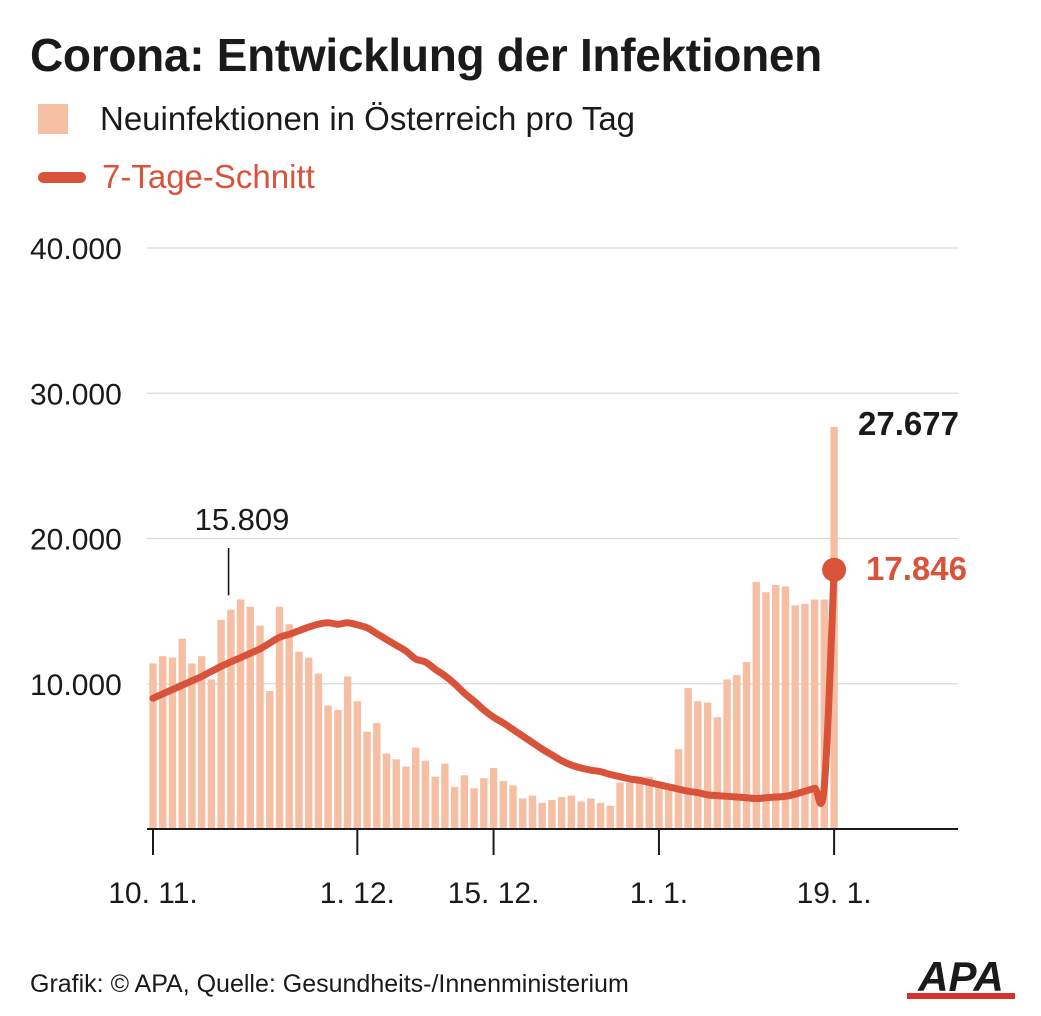 This screenshot has height=1016, width=1041. What do you see at coordinates (908, 423) in the screenshot?
I see `latest-daily-annotation: 27.677` at bounding box center [908, 423].